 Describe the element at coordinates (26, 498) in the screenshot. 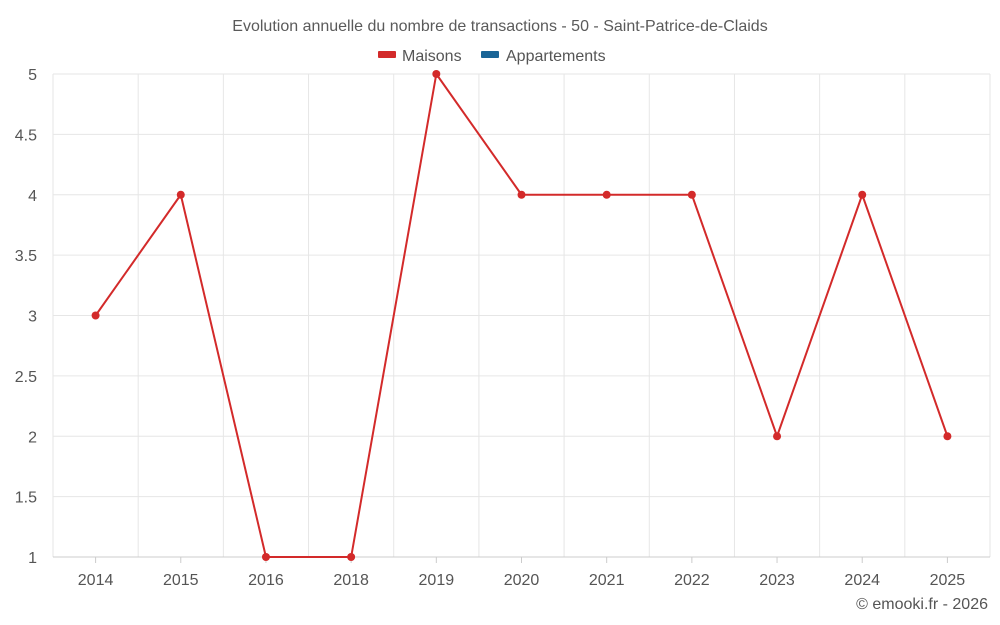

I see `y-tick-label: 1.5` at that location.